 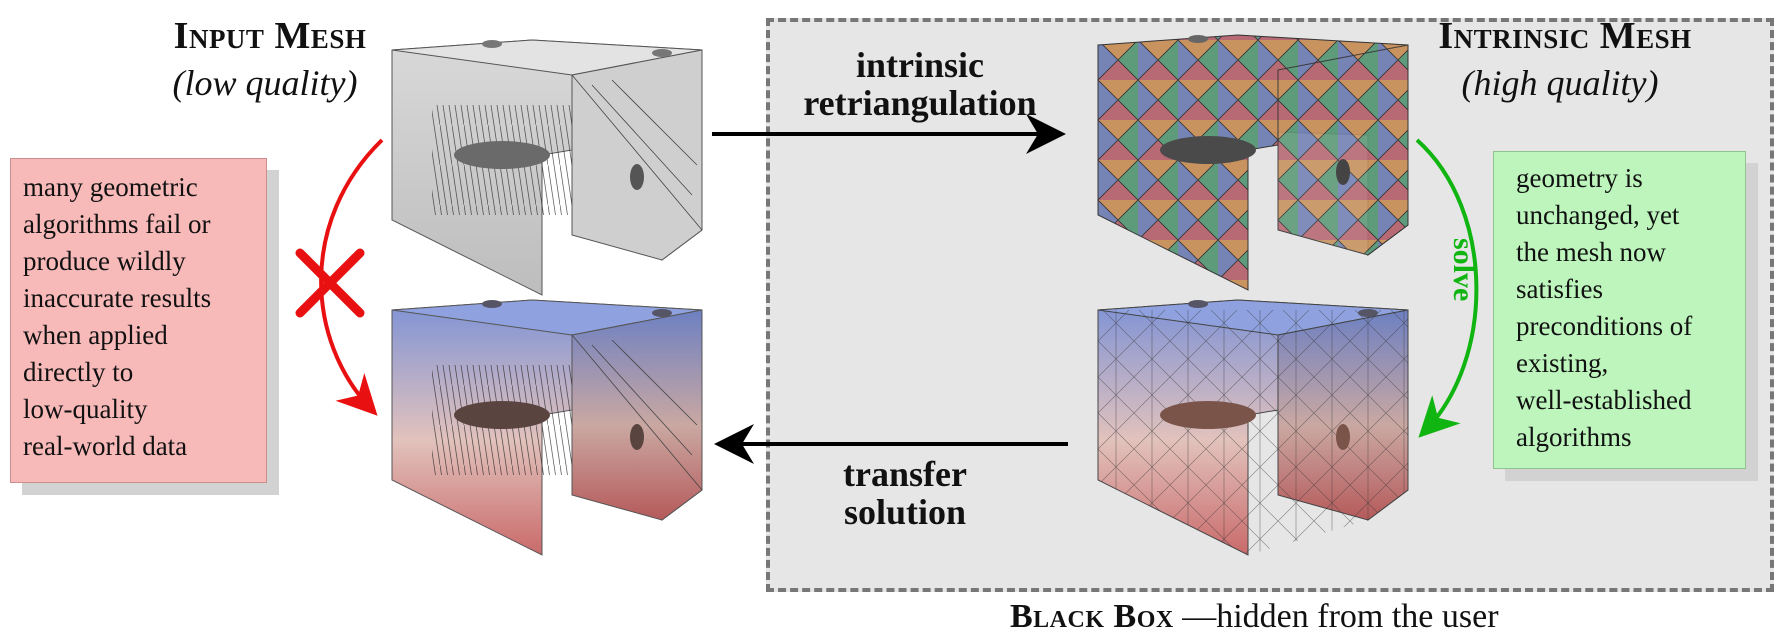 I want to click on failure-note-line: algorithms fail or, so click(x=117, y=224).